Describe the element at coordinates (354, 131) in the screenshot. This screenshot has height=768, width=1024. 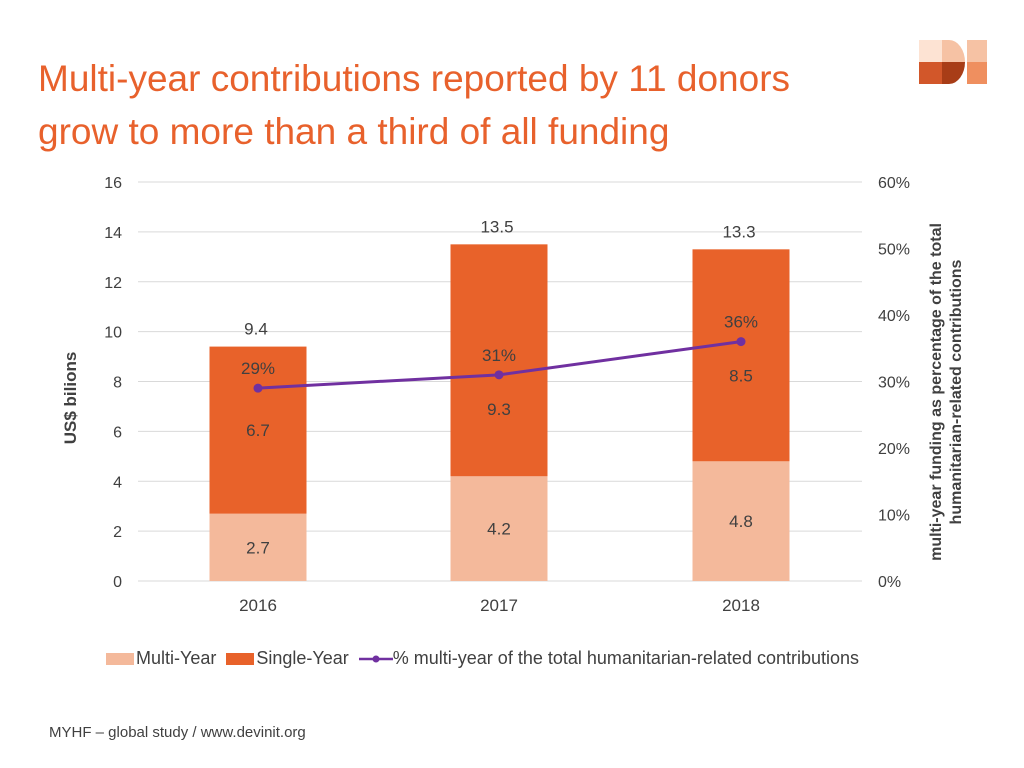
I see `title-line-2: grow to more than a third of all funding` at that location.